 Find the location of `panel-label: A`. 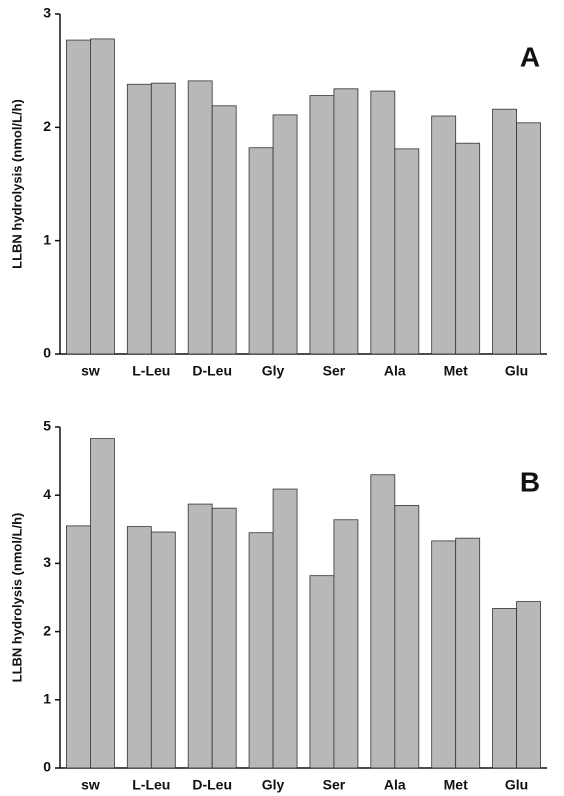

panel-label: A is located at coordinates (530, 56).